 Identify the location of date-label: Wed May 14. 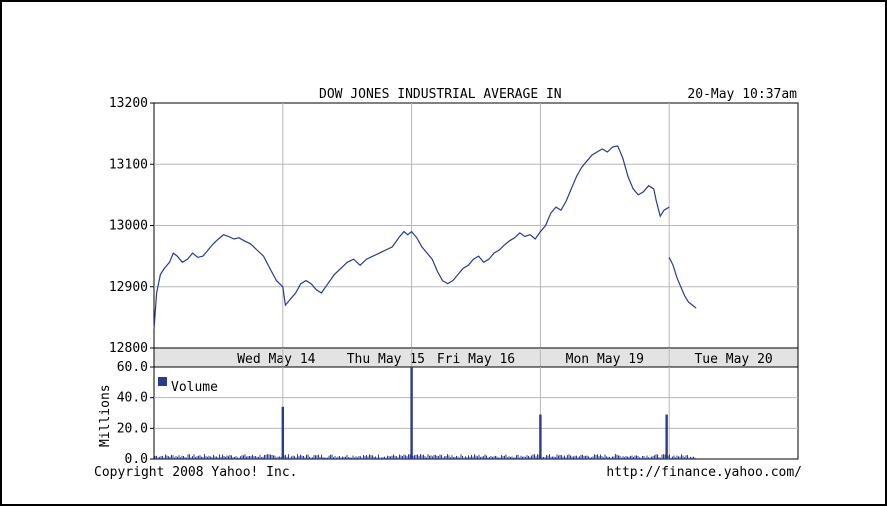
(276, 359).